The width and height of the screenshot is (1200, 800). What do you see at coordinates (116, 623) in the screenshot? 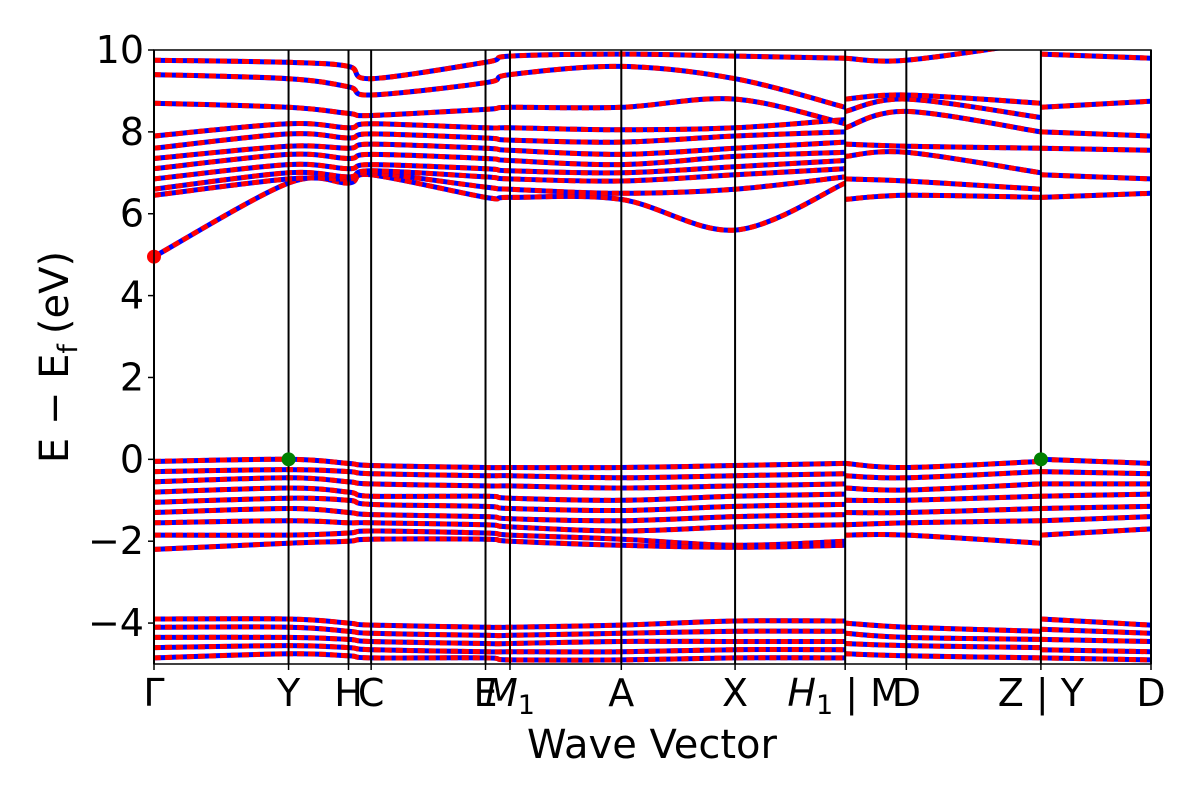
I see `y-tick-label-0: −4` at bounding box center [116, 623].